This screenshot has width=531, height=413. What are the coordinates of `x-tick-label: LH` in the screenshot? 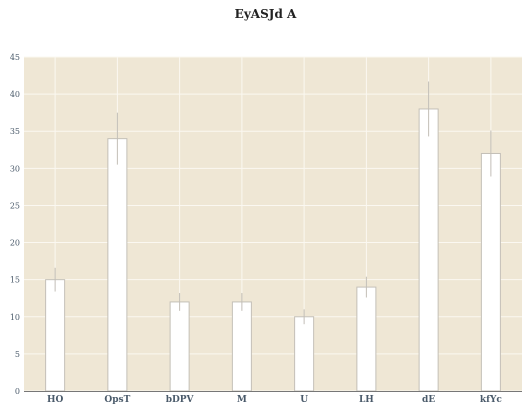 It's located at (366, 400).